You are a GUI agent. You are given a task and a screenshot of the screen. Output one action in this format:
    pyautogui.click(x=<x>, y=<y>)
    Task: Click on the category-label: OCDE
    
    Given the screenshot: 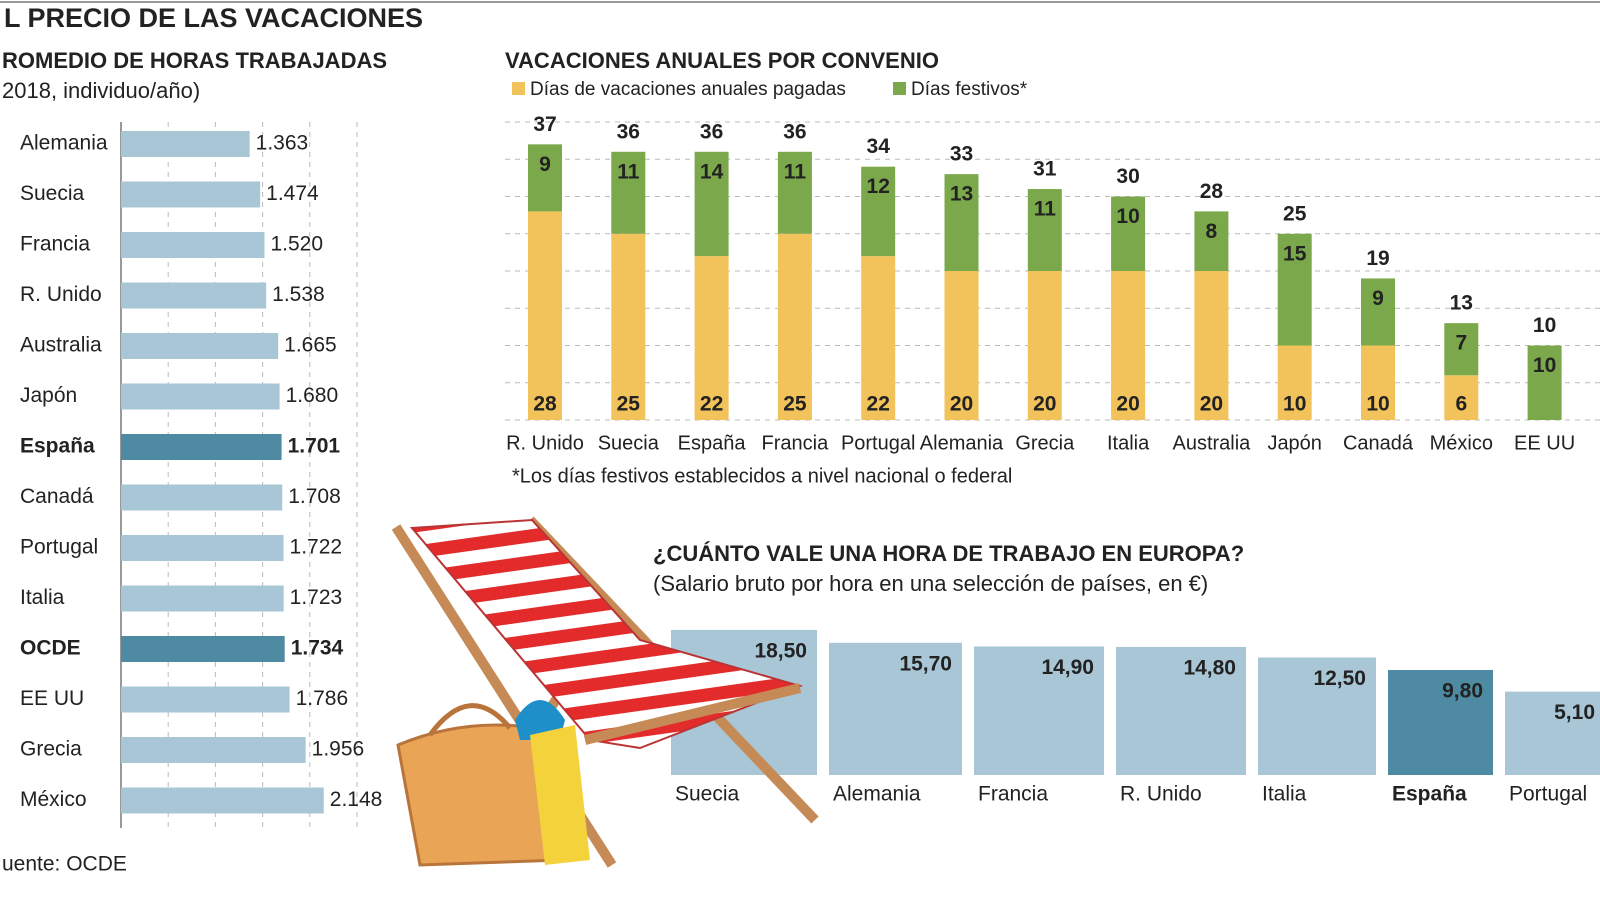 What is the action you would take?
    pyautogui.click(x=50, y=648)
    